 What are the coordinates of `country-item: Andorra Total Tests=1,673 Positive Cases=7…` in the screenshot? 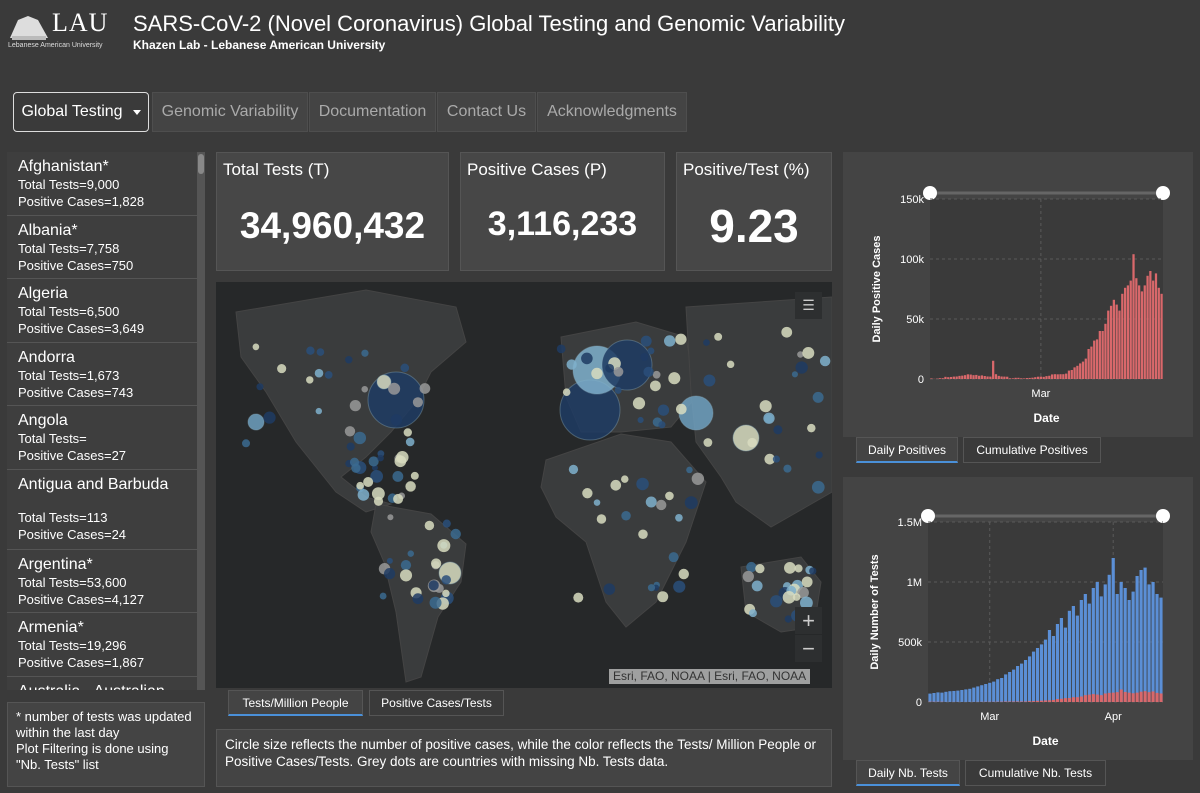 It's located at (102, 374).